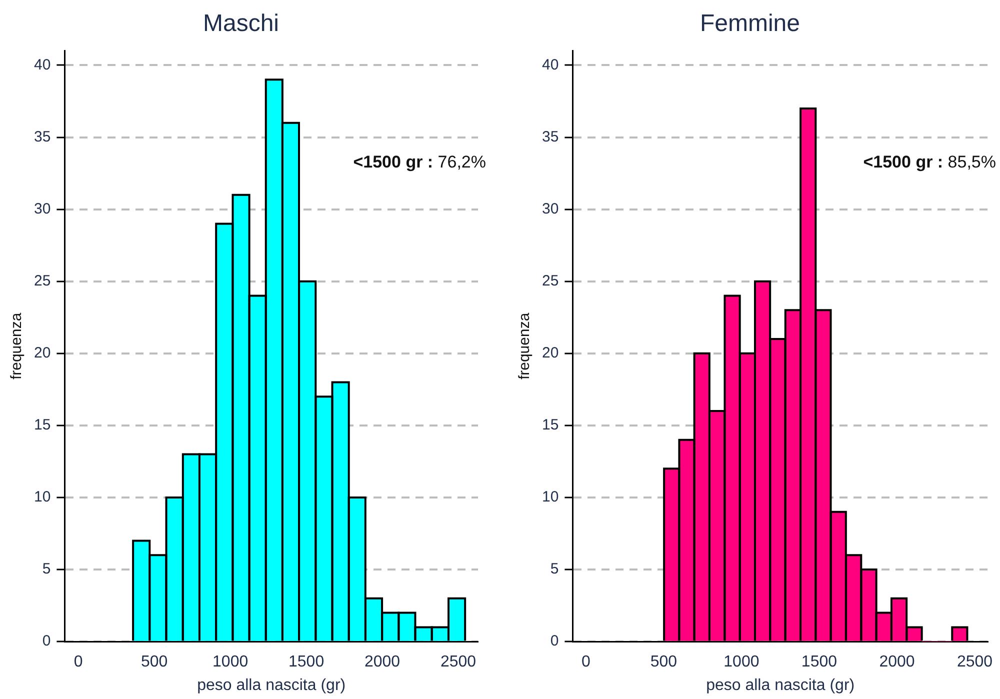 The image size is (1000, 699). What do you see at coordinates (419, 162) in the screenshot?
I see `annotation: <1500 gr : 76,2%` at bounding box center [419, 162].